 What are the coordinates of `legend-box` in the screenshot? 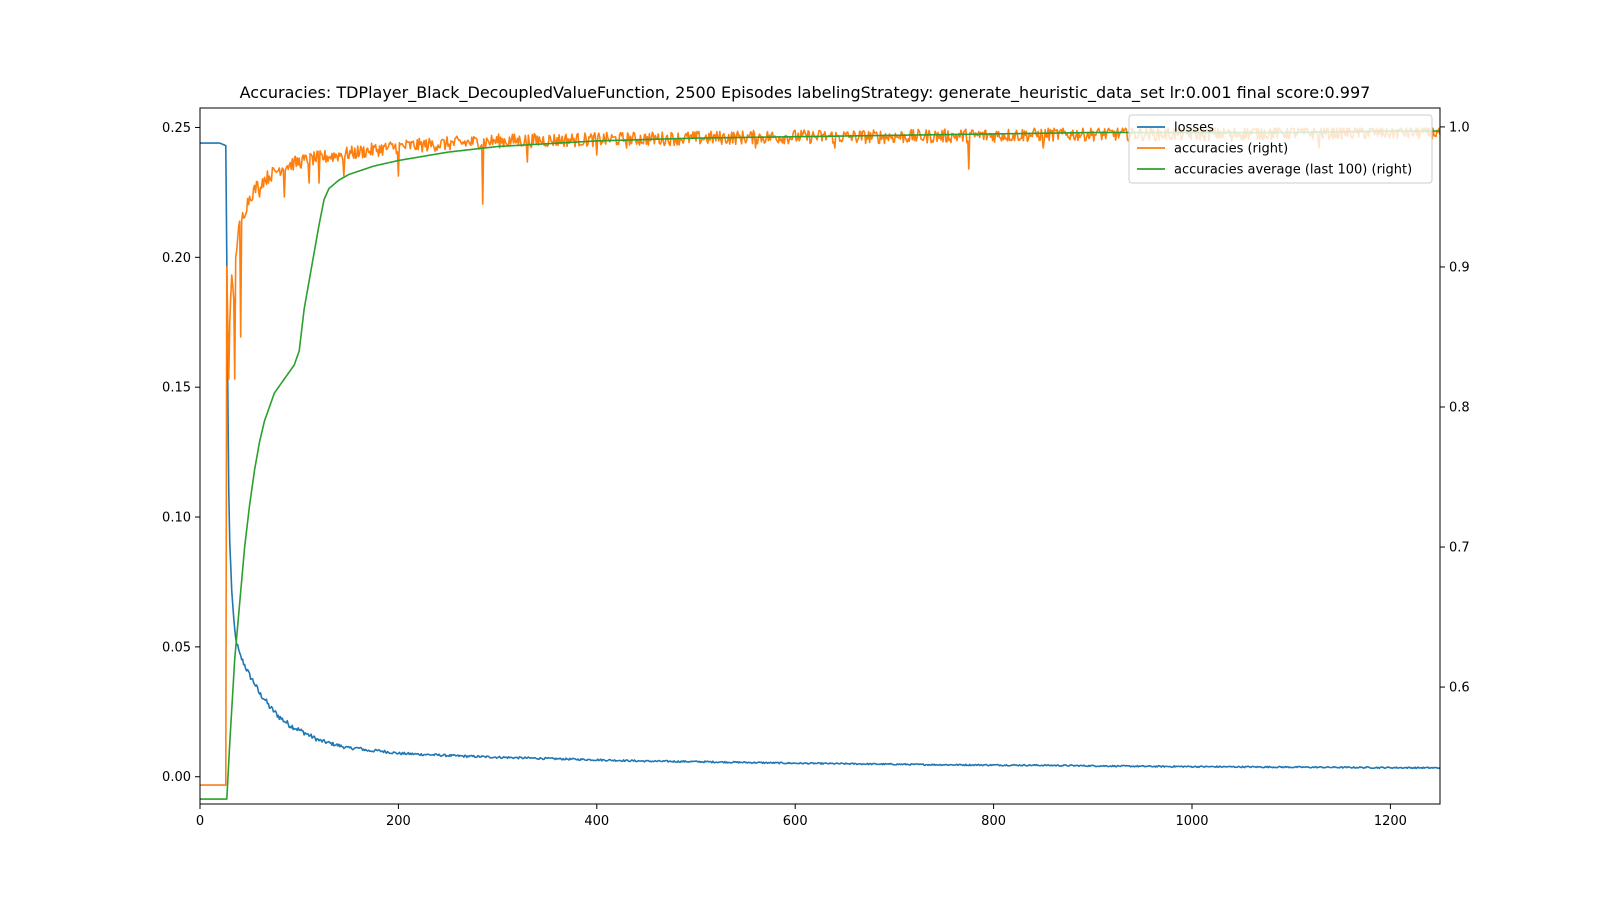 It's located at (1280, 149).